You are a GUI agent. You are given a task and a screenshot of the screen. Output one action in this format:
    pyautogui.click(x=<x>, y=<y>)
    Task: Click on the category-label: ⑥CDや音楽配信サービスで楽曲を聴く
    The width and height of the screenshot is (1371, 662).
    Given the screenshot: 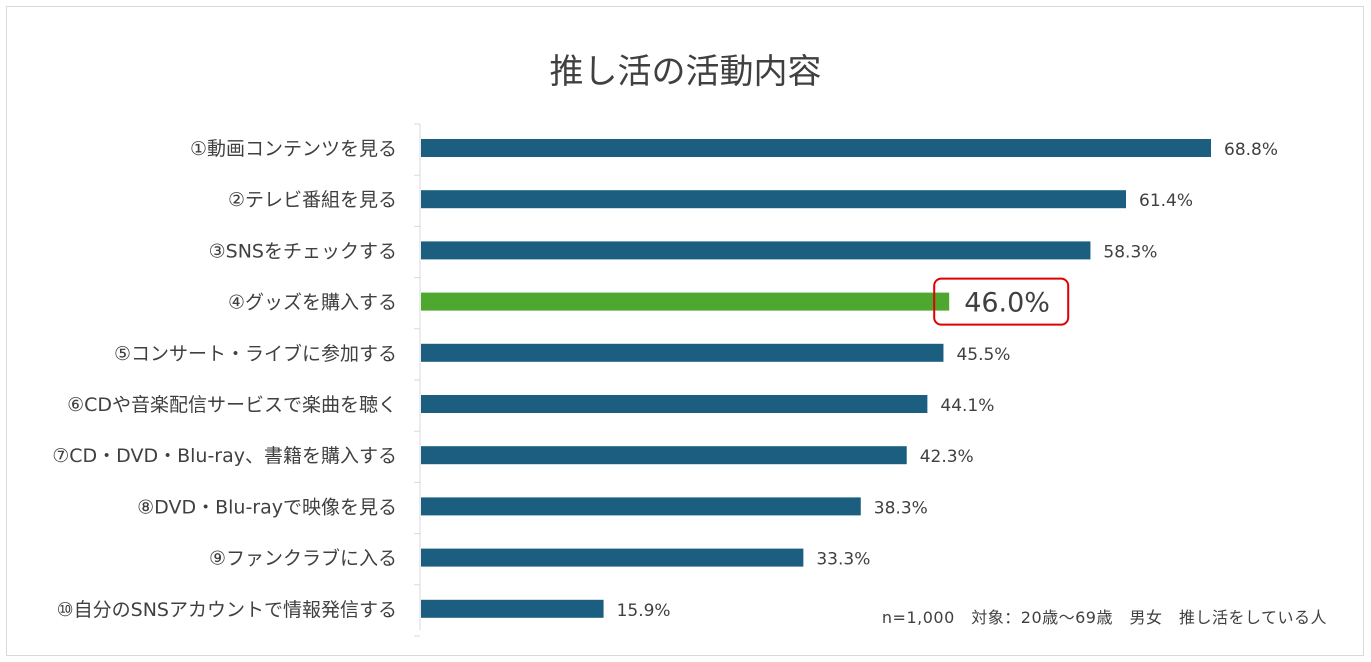 What is the action you would take?
    pyautogui.click(x=232, y=405)
    